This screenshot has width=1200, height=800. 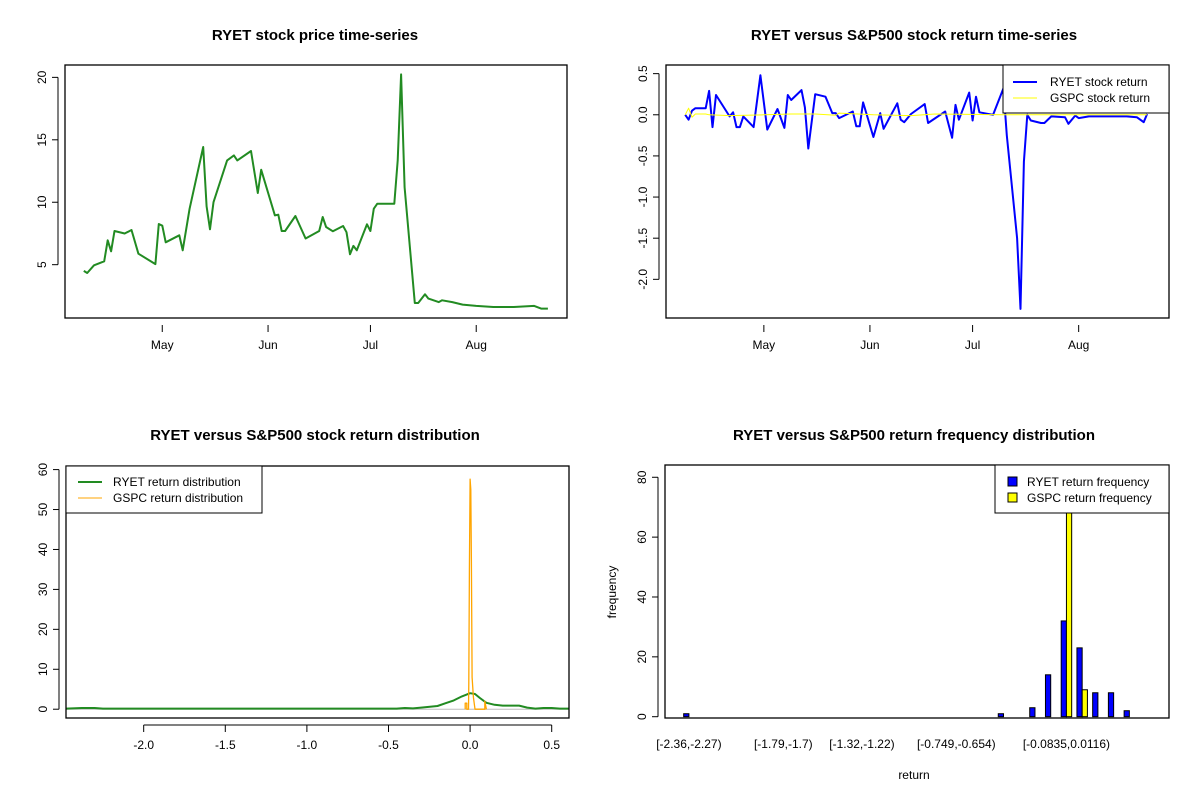 What do you see at coordinates (177, 482) in the screenshot?
I see `legend-label: RYET return distribution` at bounding box center [177, 482].